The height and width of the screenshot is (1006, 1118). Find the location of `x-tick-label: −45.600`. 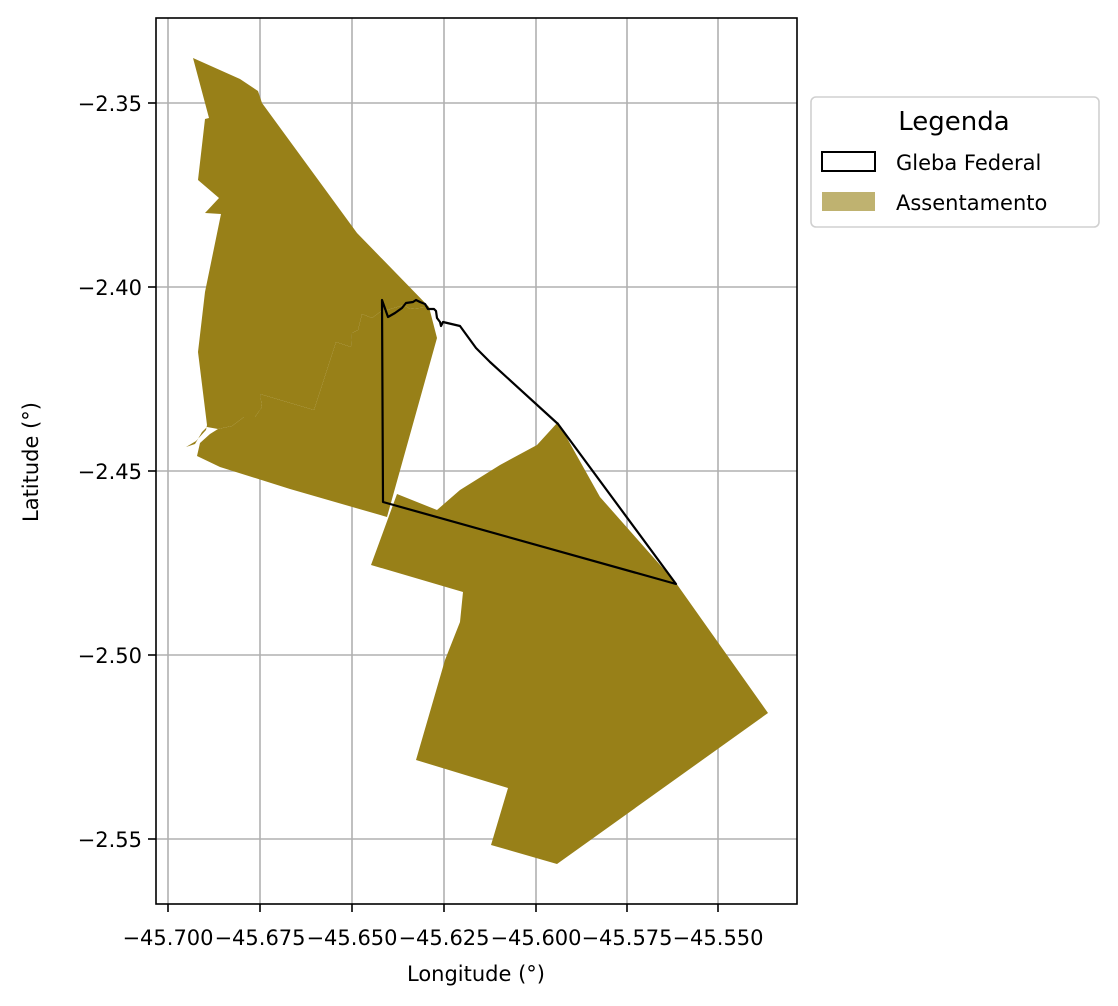

x-tick-label: −45.600 is located at coordinates (535, 938).